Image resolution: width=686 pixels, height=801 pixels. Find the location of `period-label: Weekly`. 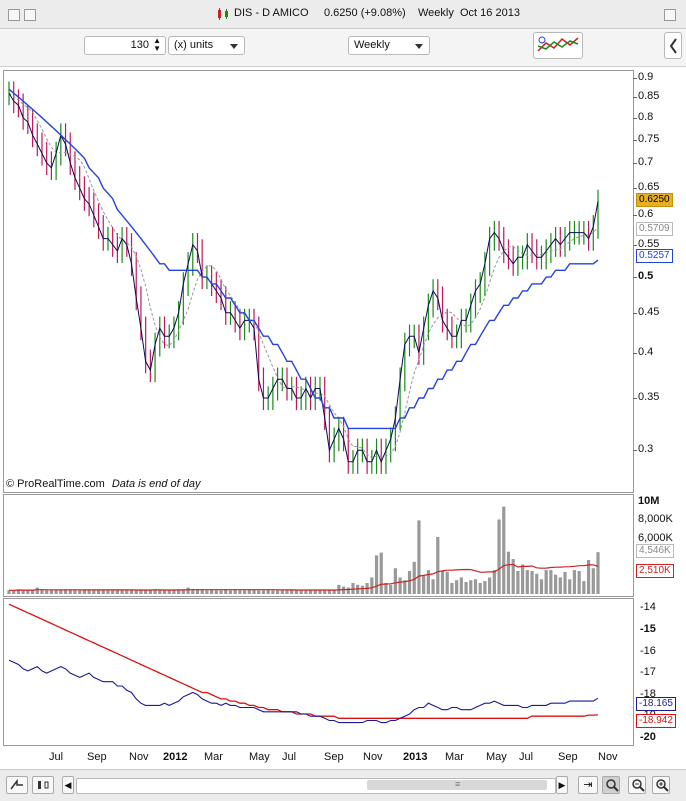

period-label: Weekly is located at coordinates (436, 13).